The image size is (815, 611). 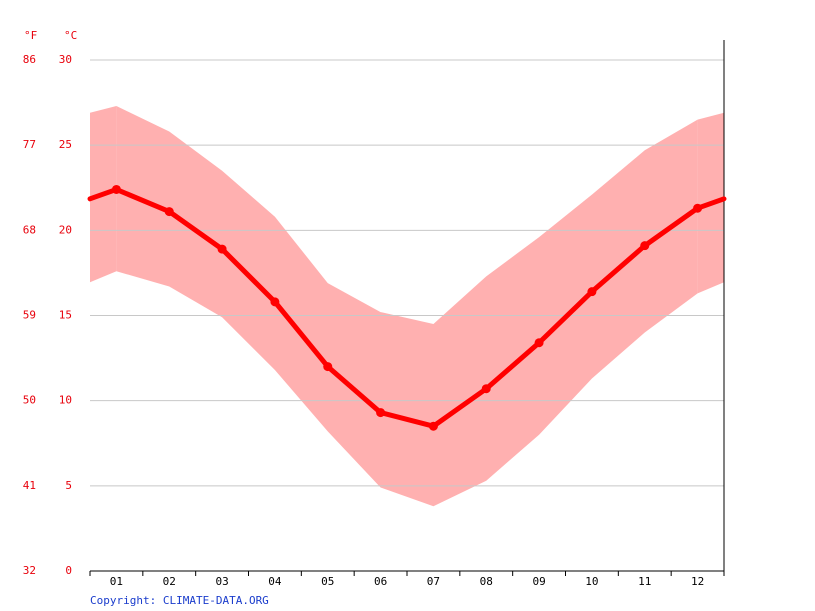 I want to click on y-tick-label: 20, so click(x=65, y=229).